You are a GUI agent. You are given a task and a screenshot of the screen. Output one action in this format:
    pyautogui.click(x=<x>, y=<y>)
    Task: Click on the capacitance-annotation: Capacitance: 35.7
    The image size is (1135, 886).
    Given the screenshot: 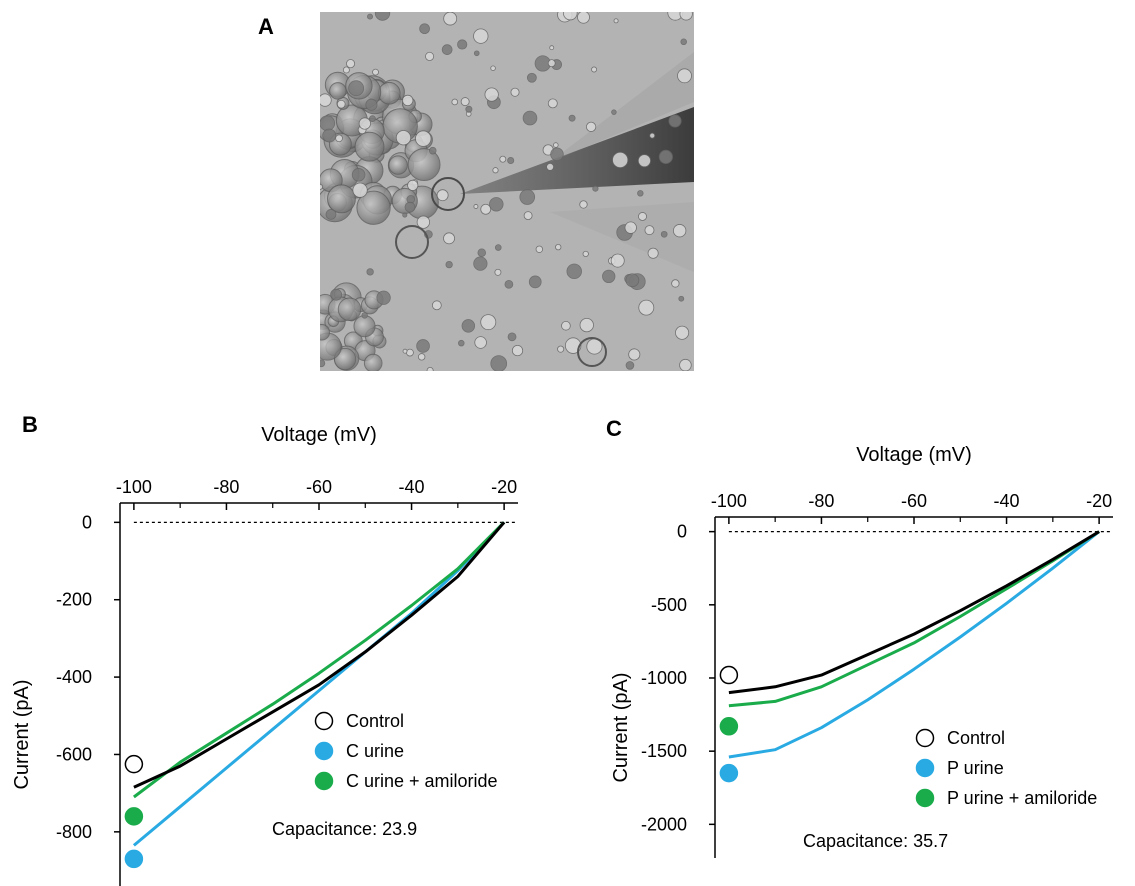 What is the action you would take?
    pyautogui.click(x=875, y=841)
    